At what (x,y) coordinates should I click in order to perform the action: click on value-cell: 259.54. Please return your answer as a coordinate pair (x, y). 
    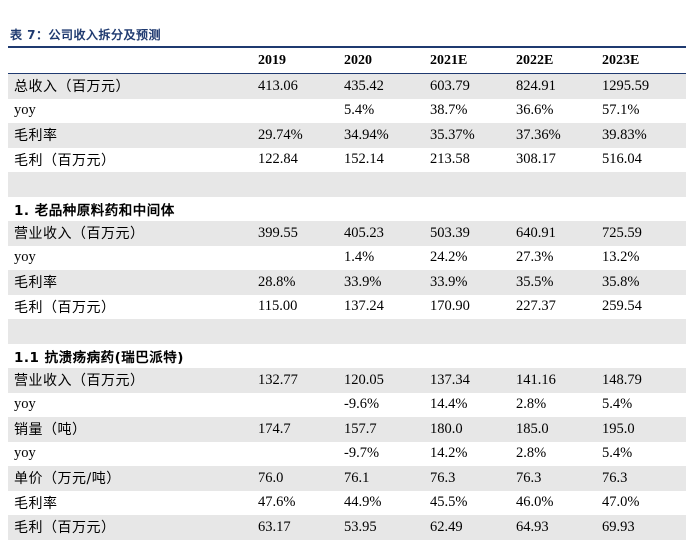
    Looking at the image, I should click on (622, 306).